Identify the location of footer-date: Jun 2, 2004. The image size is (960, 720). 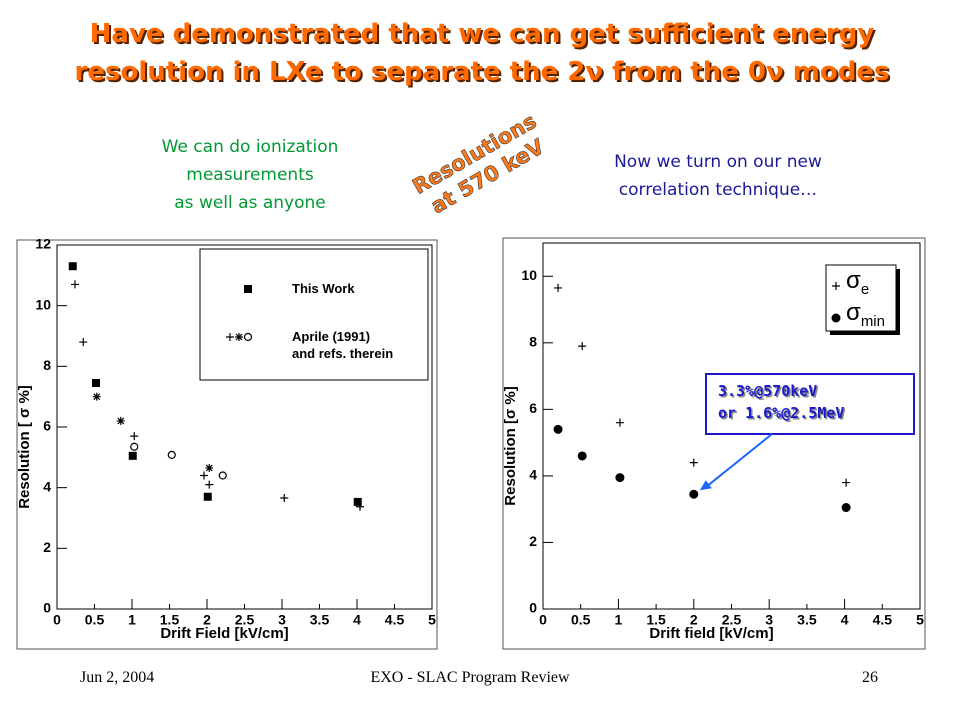
(117, 677).